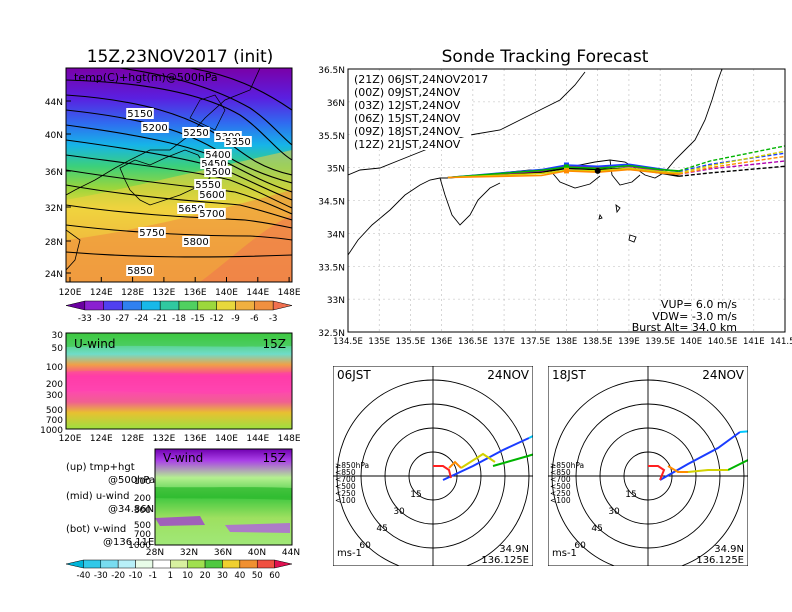 This screenshot has height=612, width=792. Describe the element at coordinates (132, 439) in the screenshot. I see `uwind-lon-tick: 128E` at that location.